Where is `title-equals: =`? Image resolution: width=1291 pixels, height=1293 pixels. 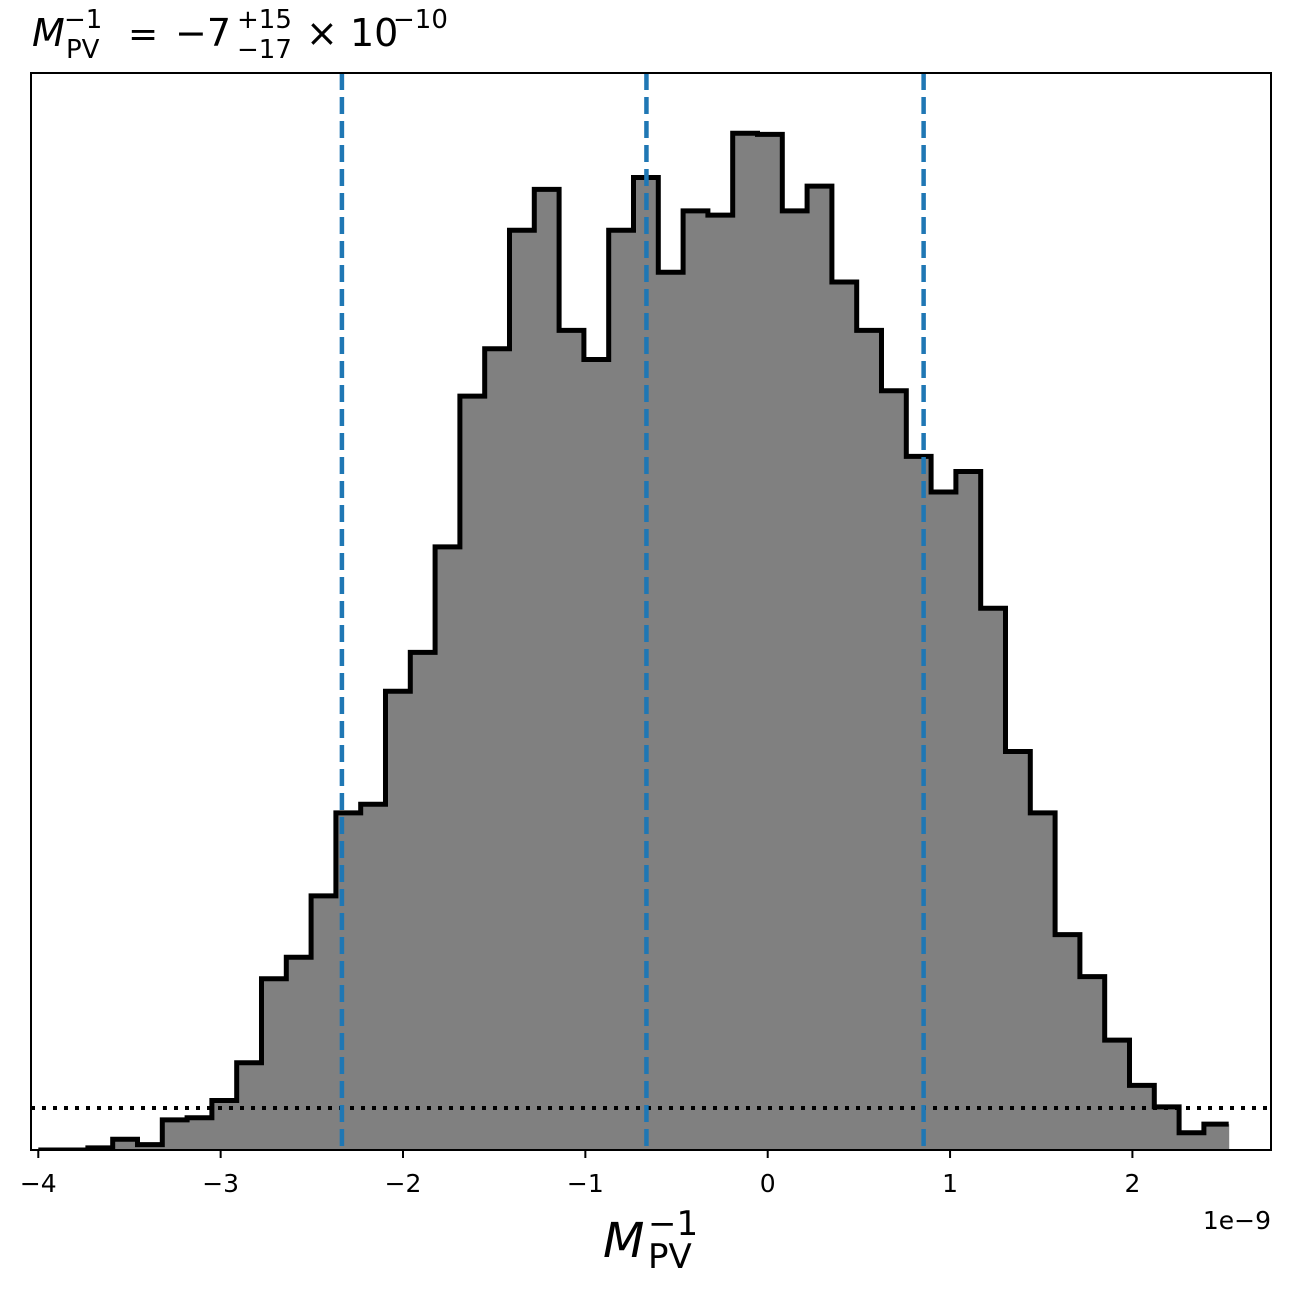 title-equals: = is located at coordinates (143, 34).